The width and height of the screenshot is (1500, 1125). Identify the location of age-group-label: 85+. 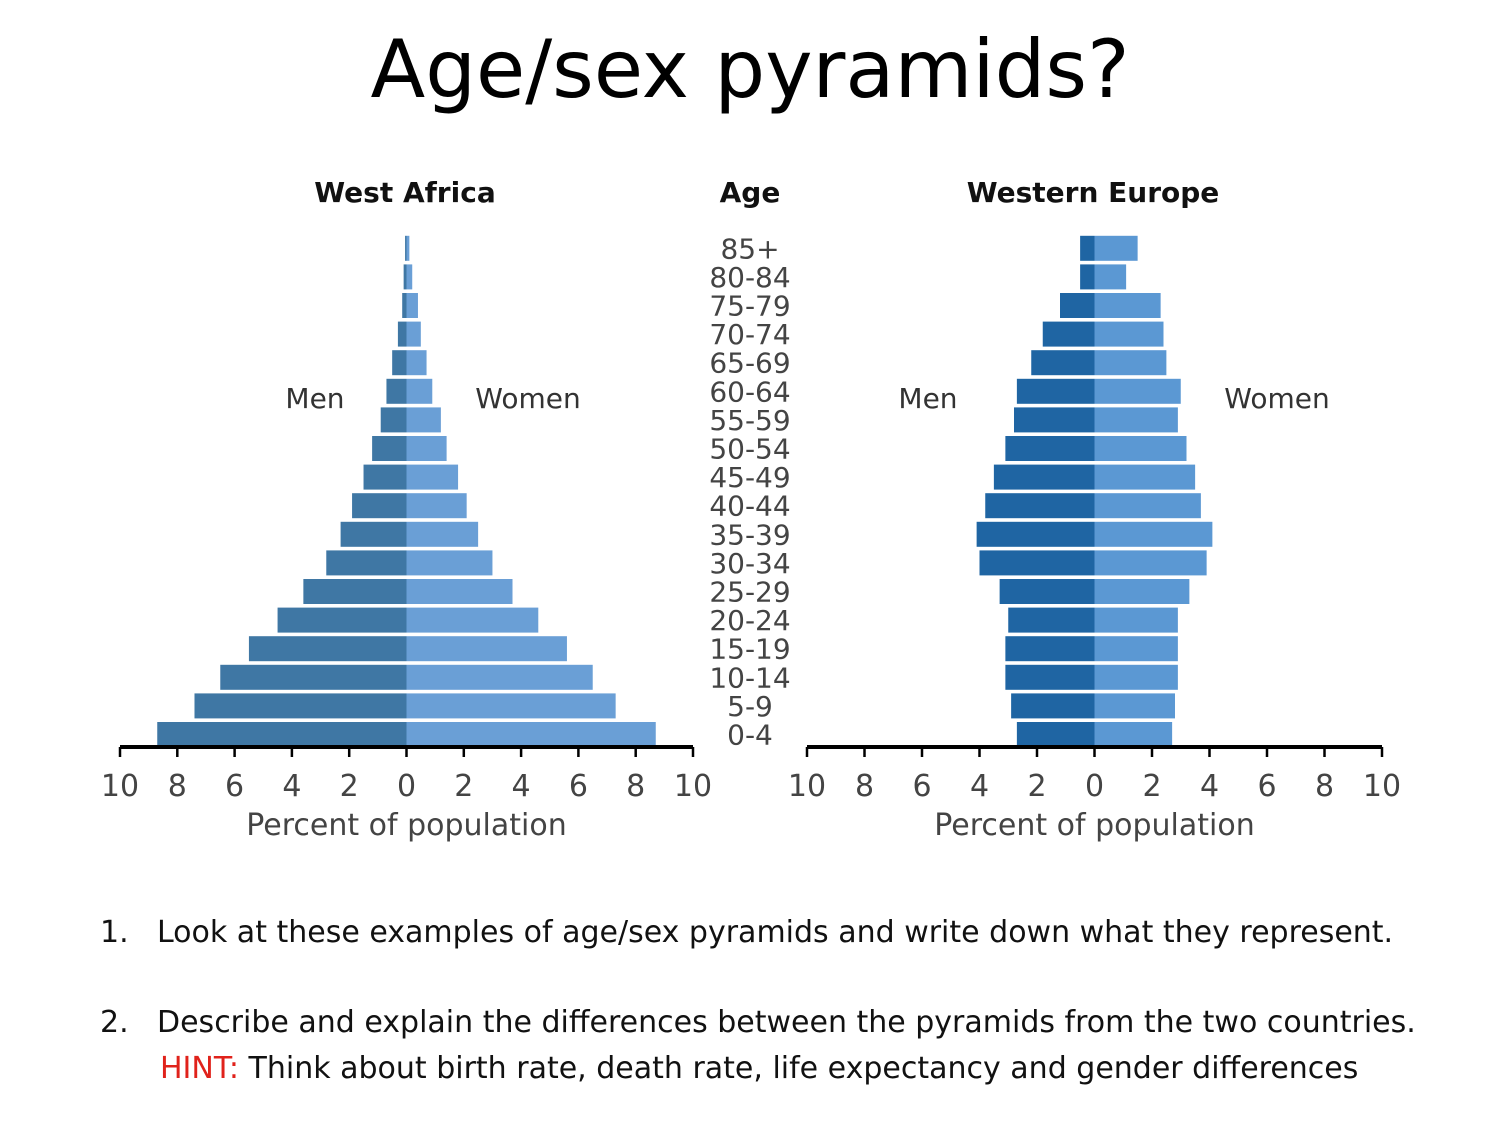
(749, 248).